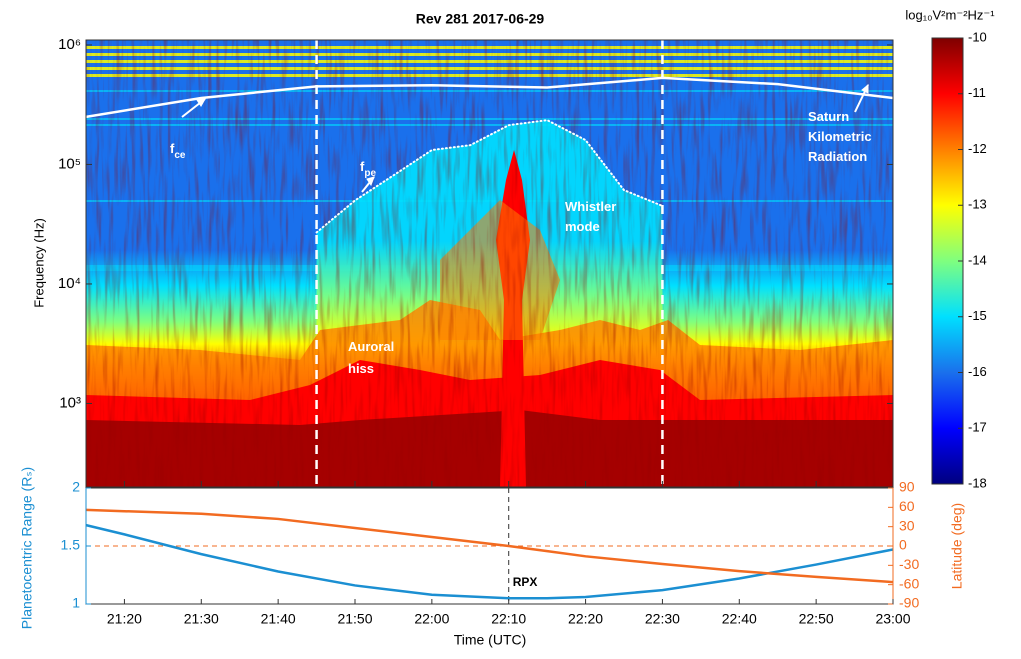 The height and width of the screenshot is (659, 1021). What do you see at coordinates (71, 545) in the screenshot?
I see `y-tick-label: 1.5` at bounding box center [71, 545].